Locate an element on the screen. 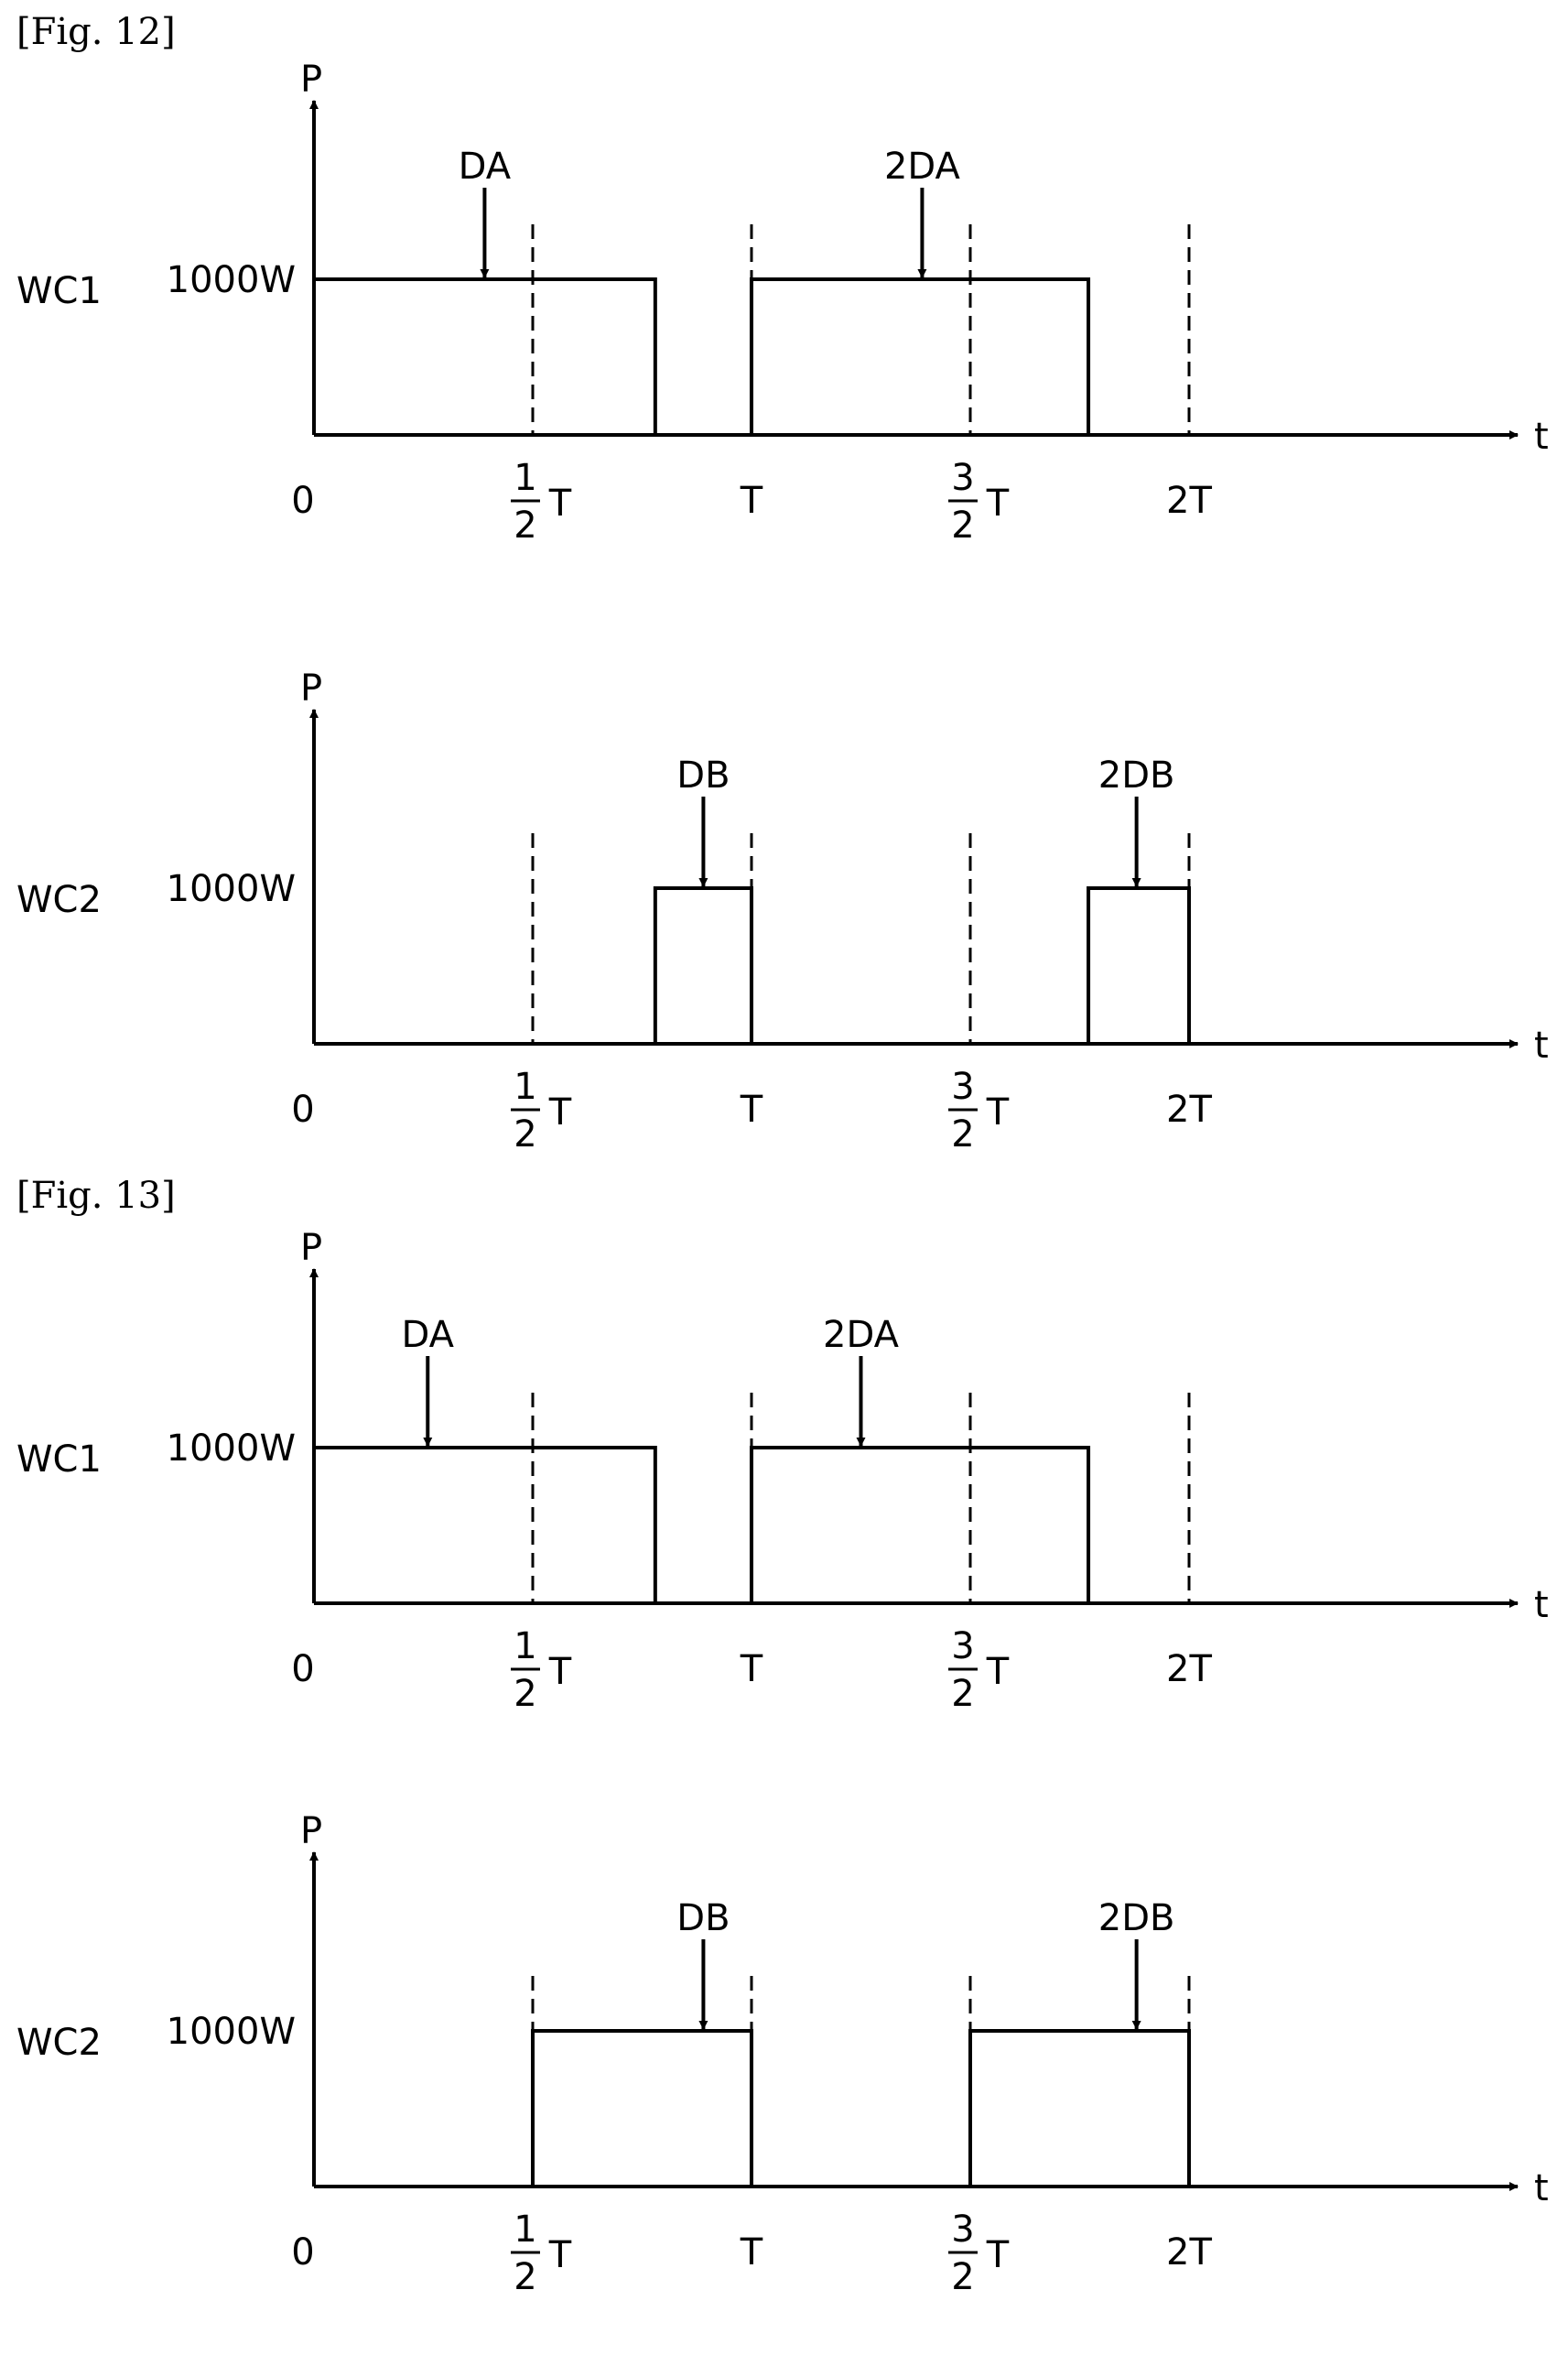 The height and width of the screenshot is (2355, 1568). fig-12-label: [Fig. 12] is located at coordinates (96, 32).